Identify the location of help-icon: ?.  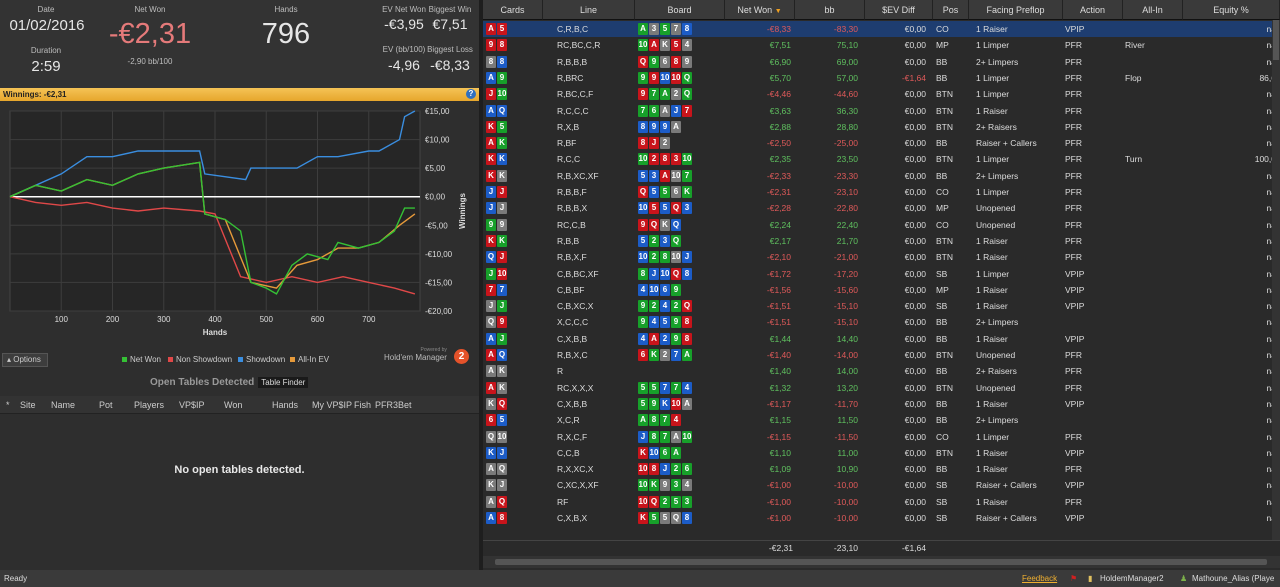
(471, 94).